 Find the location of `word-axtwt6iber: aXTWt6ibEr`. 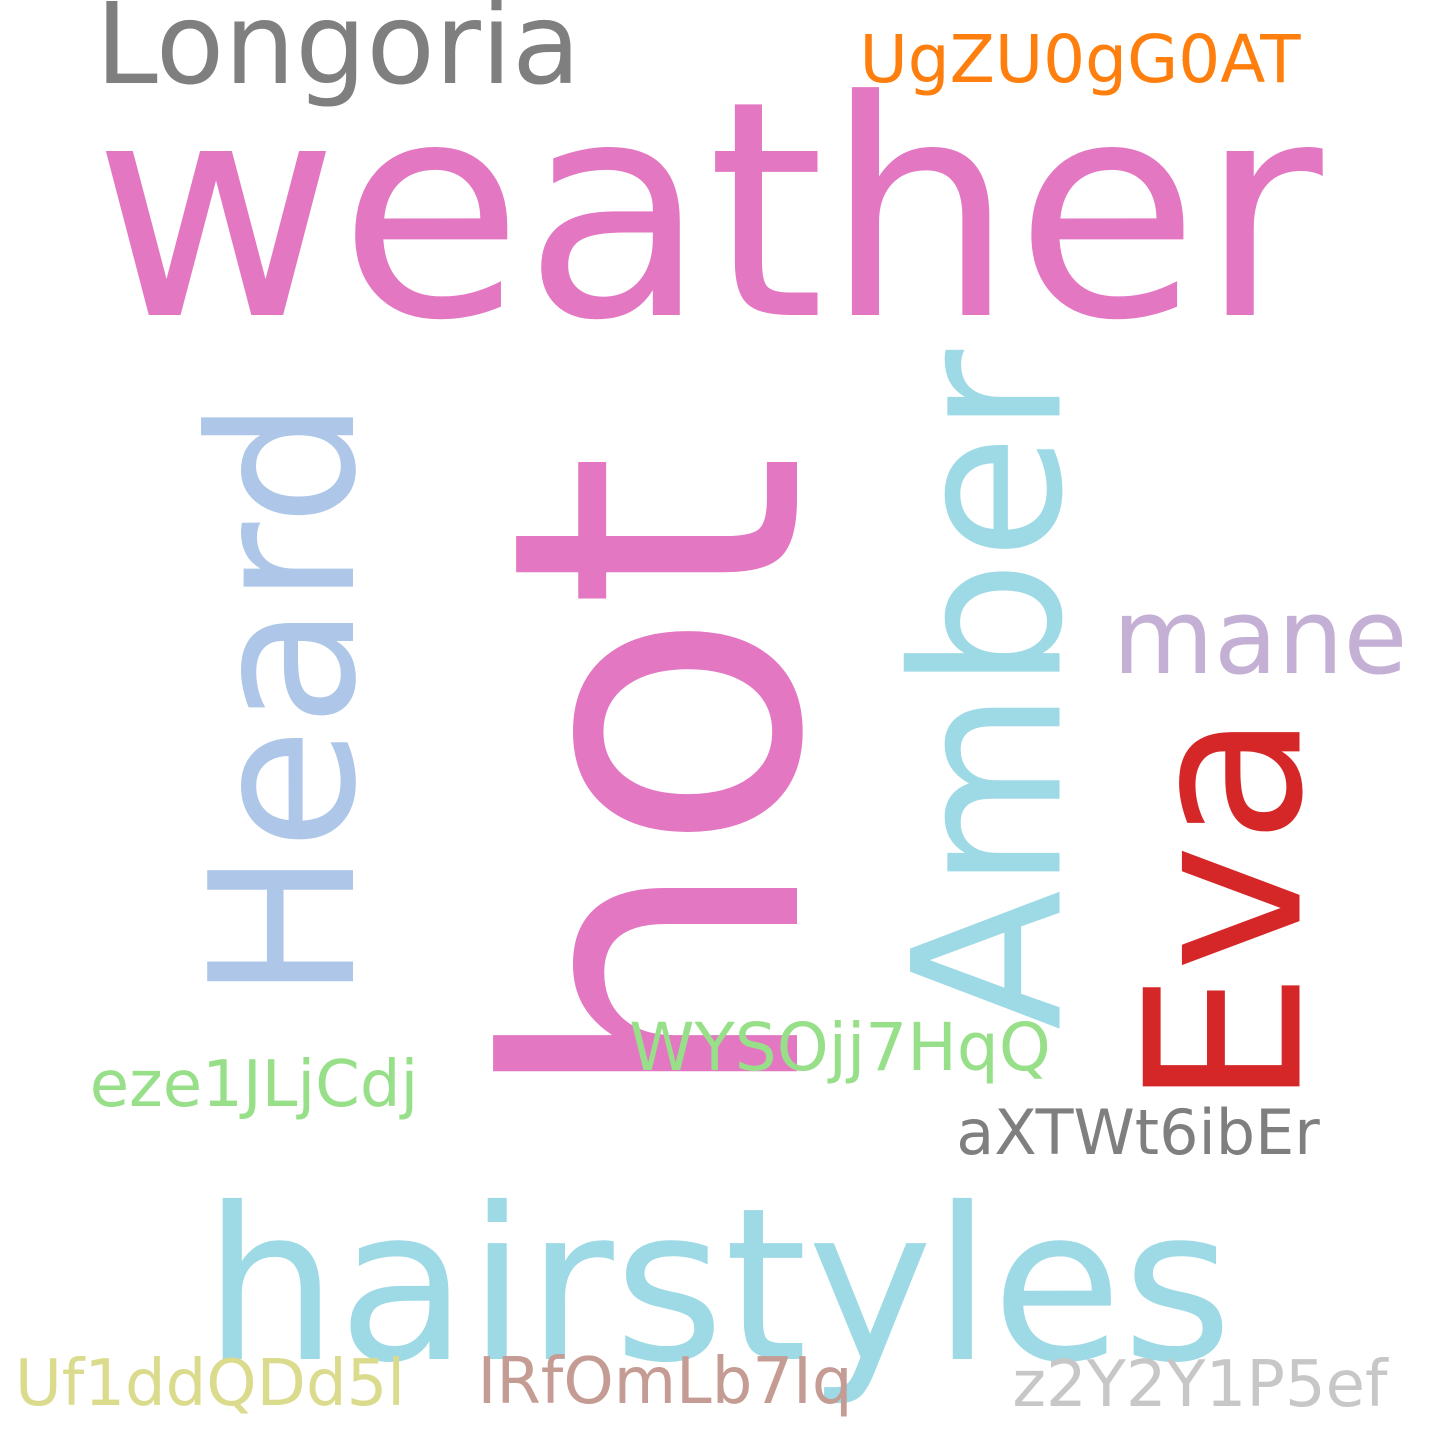

word-axtwt6iber: aXTWt6ibEr is located at coordinates (1138, 1132).